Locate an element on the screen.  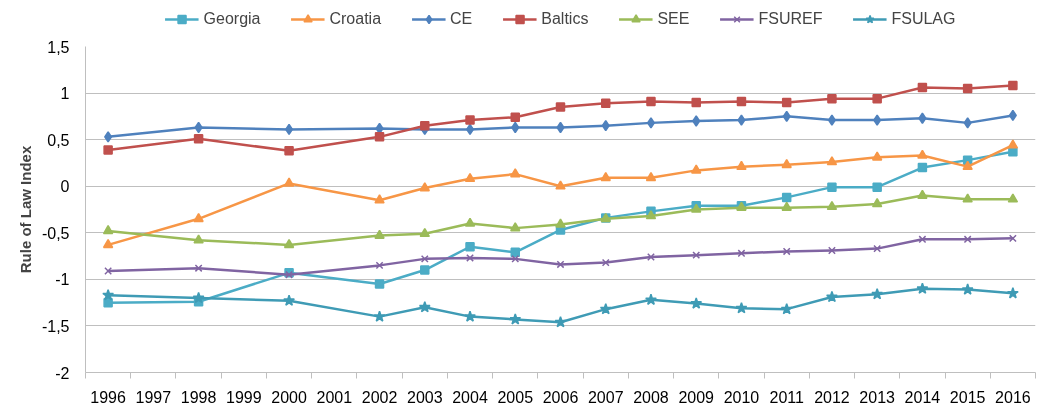
y-axis-title: Rule of Law Index is located at coordinates (25, 209).